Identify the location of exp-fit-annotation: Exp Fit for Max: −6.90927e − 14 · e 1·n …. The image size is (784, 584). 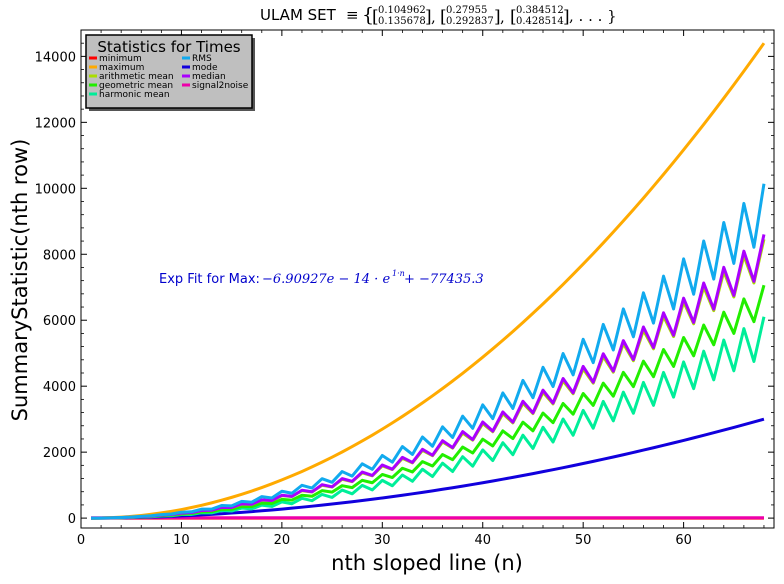
(321, 278).